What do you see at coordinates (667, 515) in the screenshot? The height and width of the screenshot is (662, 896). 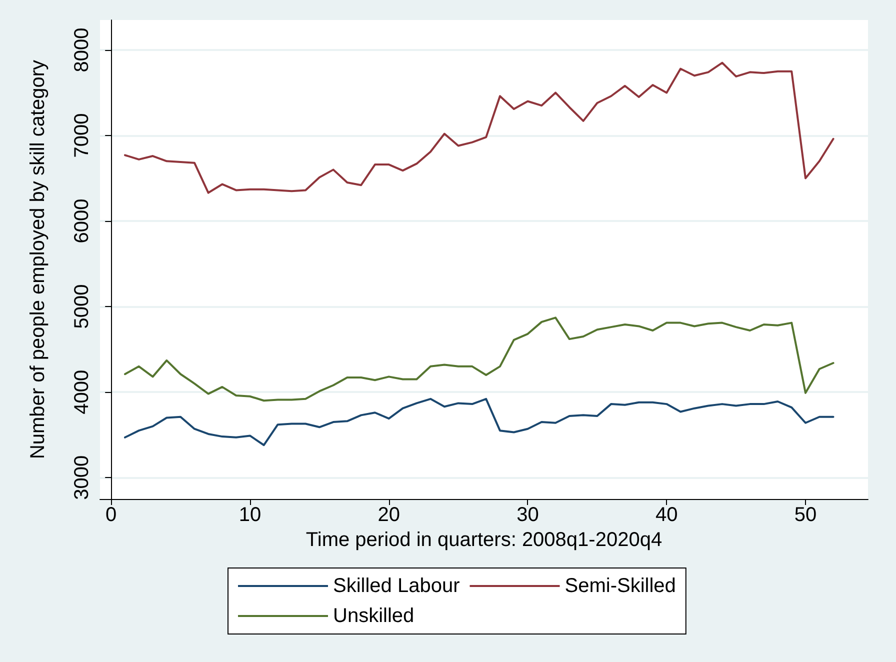 I see `x-tick-label: 40` at bounding box center [667, 515].